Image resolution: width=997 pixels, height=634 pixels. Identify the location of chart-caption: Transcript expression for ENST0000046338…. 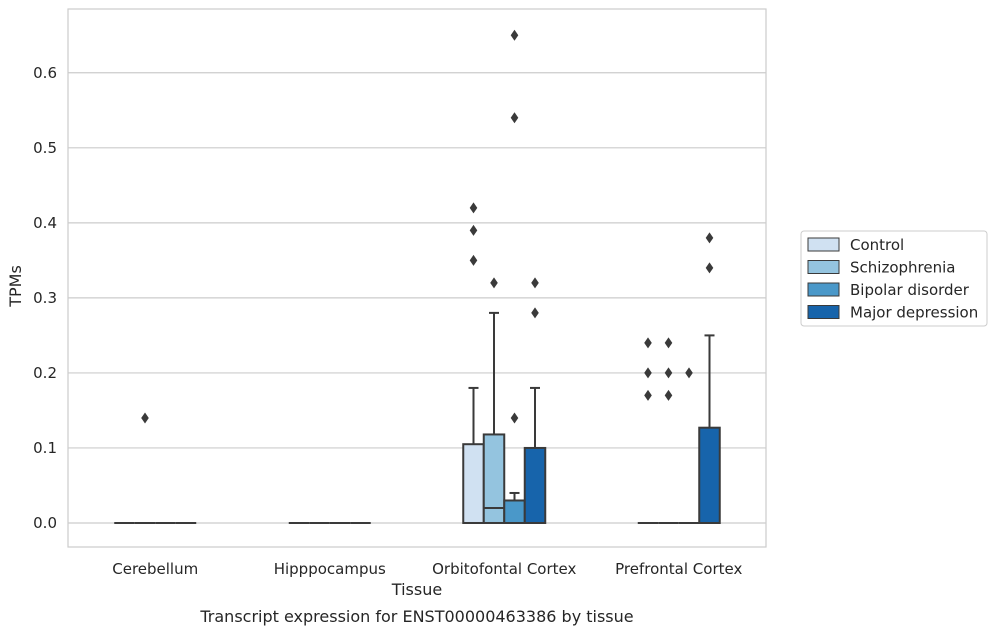
(416, 616).